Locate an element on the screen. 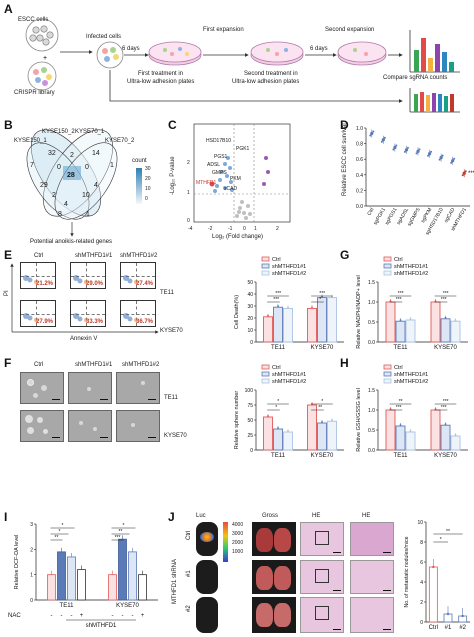  venn-count: 4 is located at coordinates (66, 204).